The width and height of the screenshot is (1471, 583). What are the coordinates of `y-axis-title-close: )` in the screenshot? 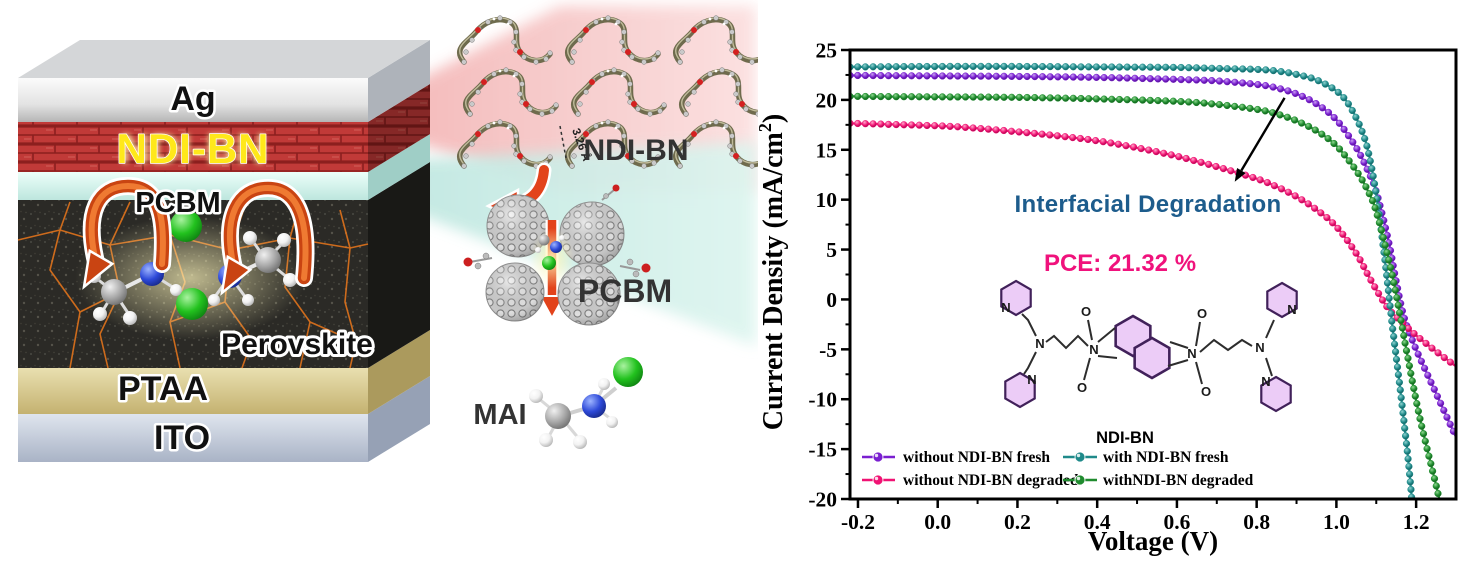 It's located at (773, 118).